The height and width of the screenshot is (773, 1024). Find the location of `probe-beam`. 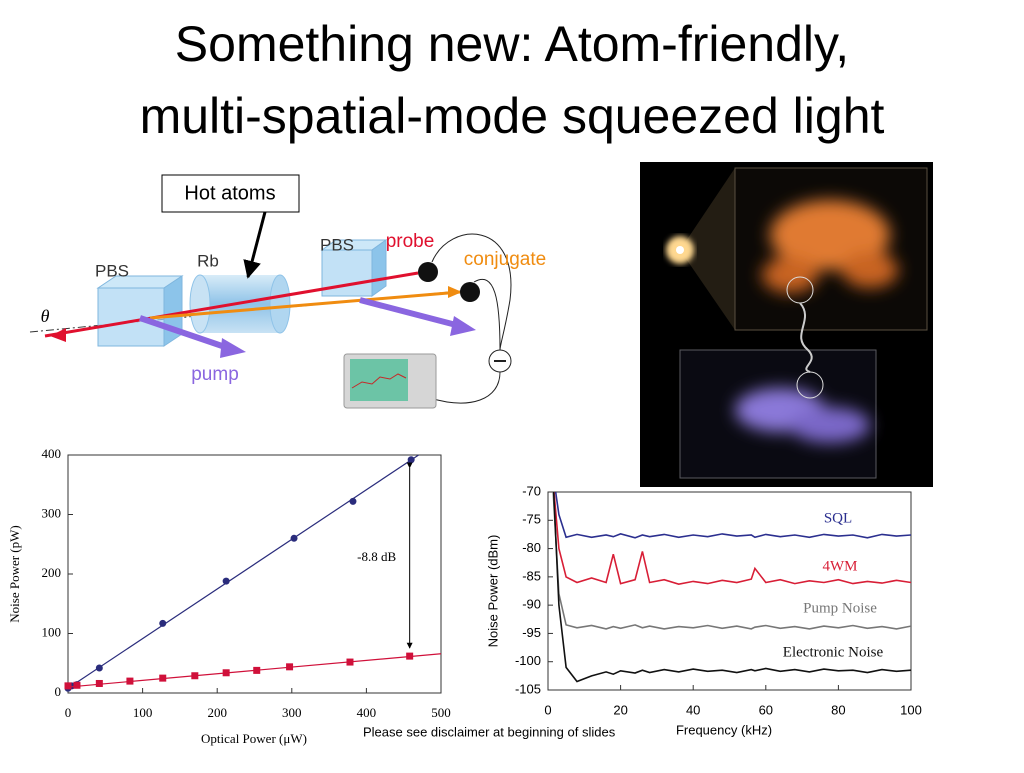

probe-beam is located at coordinates (231, 304).